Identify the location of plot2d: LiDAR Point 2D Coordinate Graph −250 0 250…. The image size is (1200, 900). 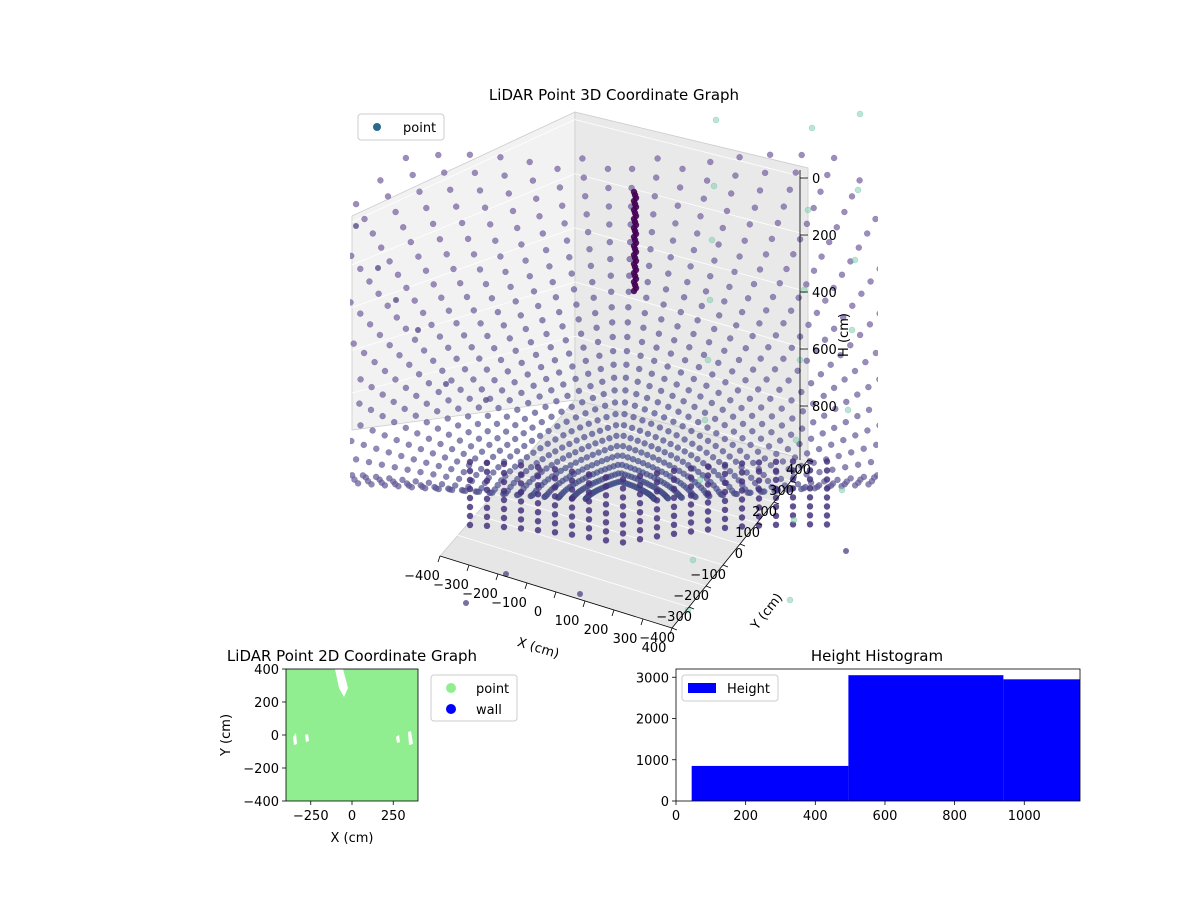
(368, 746).